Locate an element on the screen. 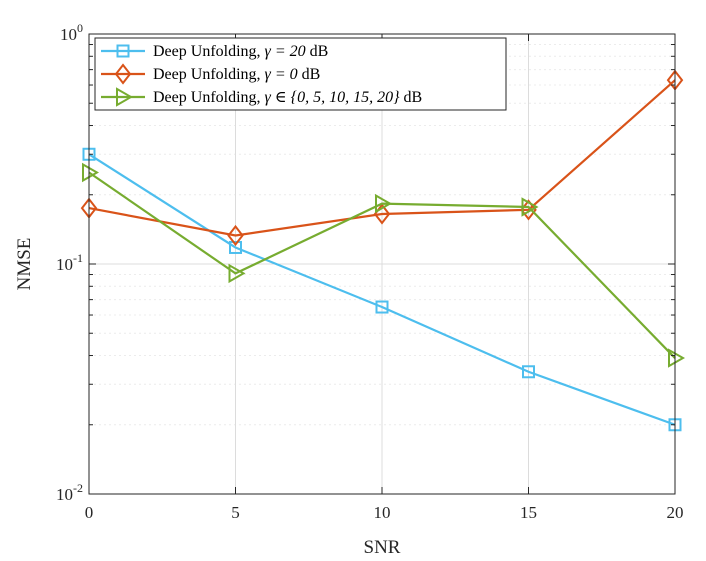  y-tick-label: 10⁻² is located at coordinates (69, 492).